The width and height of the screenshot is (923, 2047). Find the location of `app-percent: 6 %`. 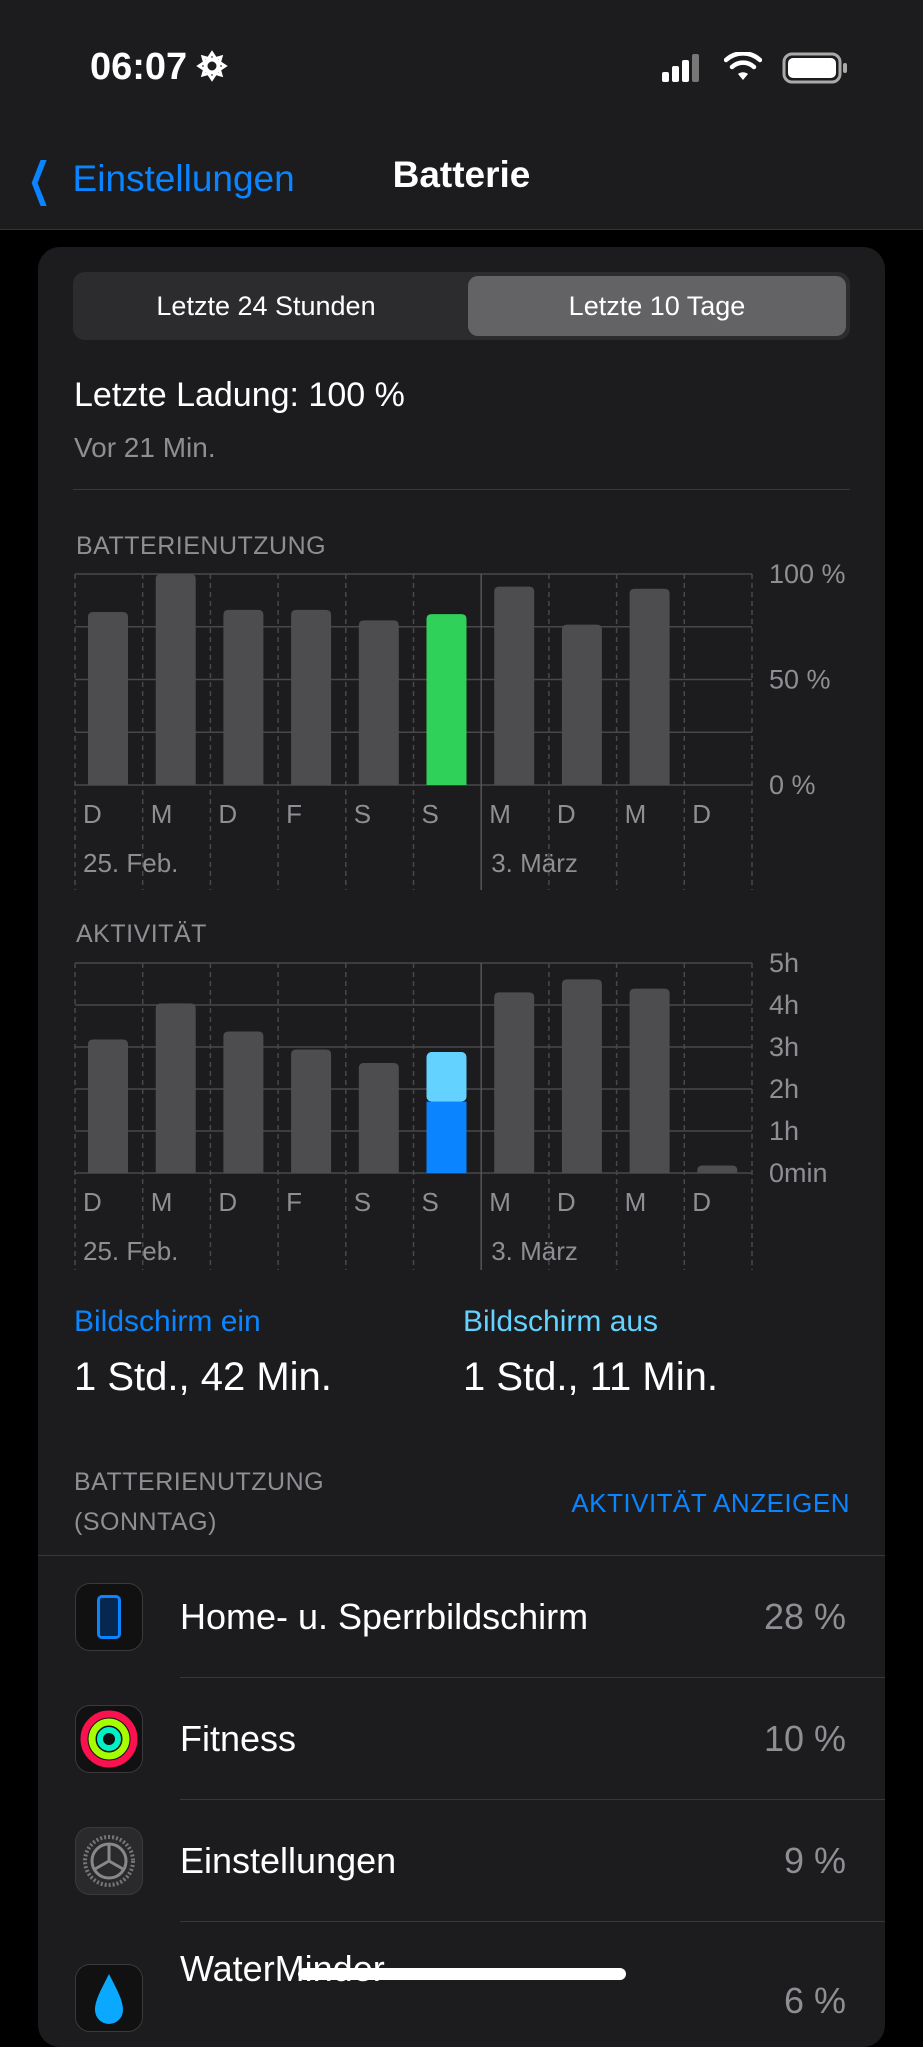

app-percent: 6 % is located at coordinates (814, 2000).